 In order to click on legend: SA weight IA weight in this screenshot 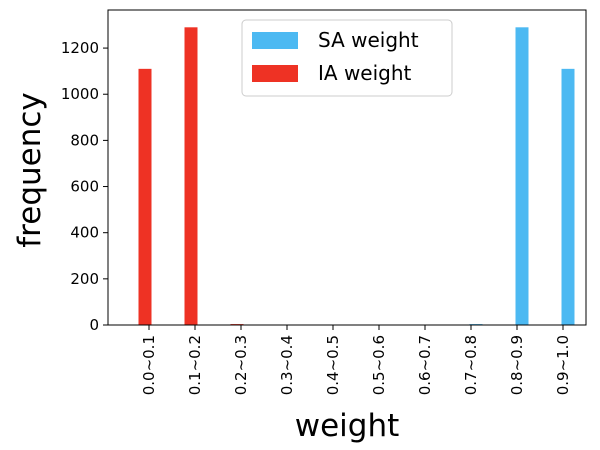, I will do `click(347, 58)`.